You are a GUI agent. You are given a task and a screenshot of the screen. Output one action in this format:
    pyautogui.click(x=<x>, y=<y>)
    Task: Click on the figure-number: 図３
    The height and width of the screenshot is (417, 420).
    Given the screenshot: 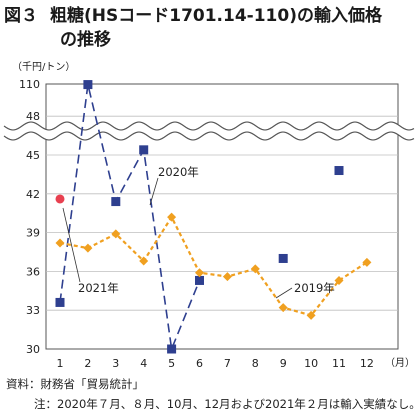 What is the action you would take?
    pyautogui.click(x=21, y=16)
    